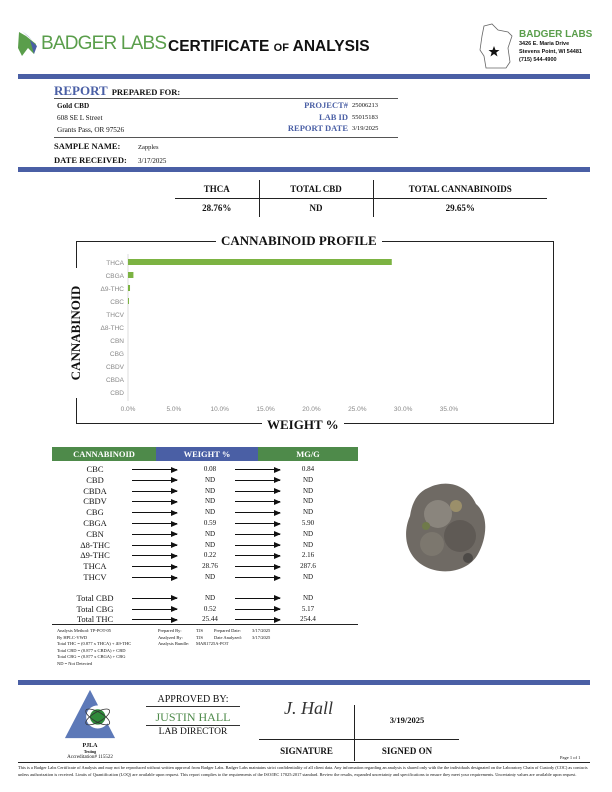 This screenshot has width=612, height=792. I want to click on method-note: Total THC = (0.877 x THCA) + Δ9-THC, so click(94, 643).